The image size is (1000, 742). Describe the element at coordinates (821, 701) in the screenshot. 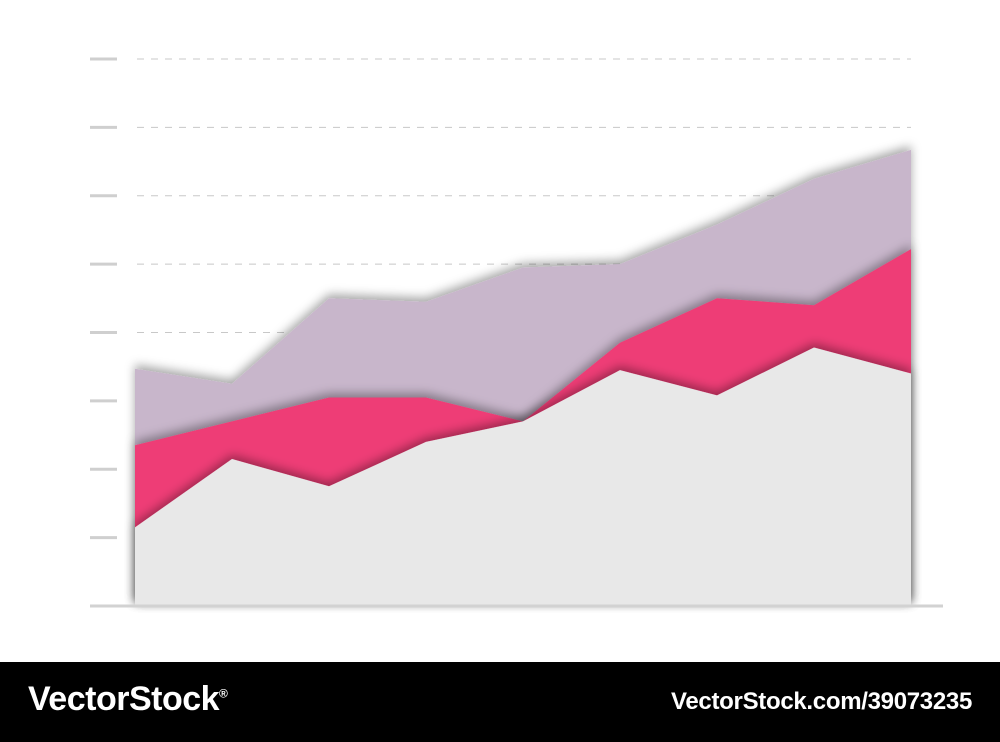

I see `watermark-image-id: VectorStock.com/39073235` at that location.